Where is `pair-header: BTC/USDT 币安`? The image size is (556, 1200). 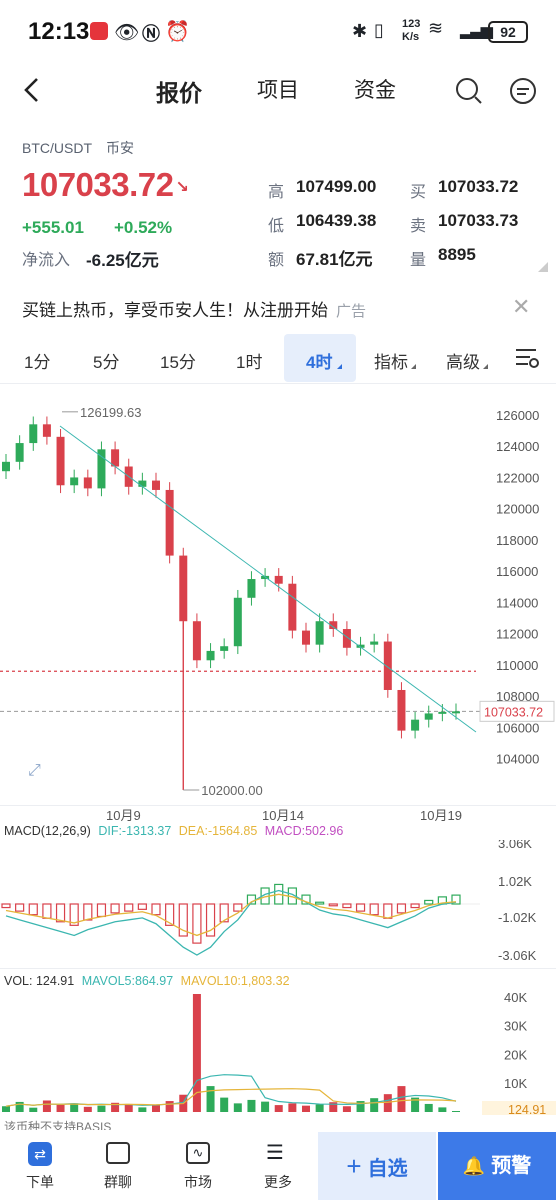
pair-header: BTC/USDT 币安 is located at coordinates (78, 148).